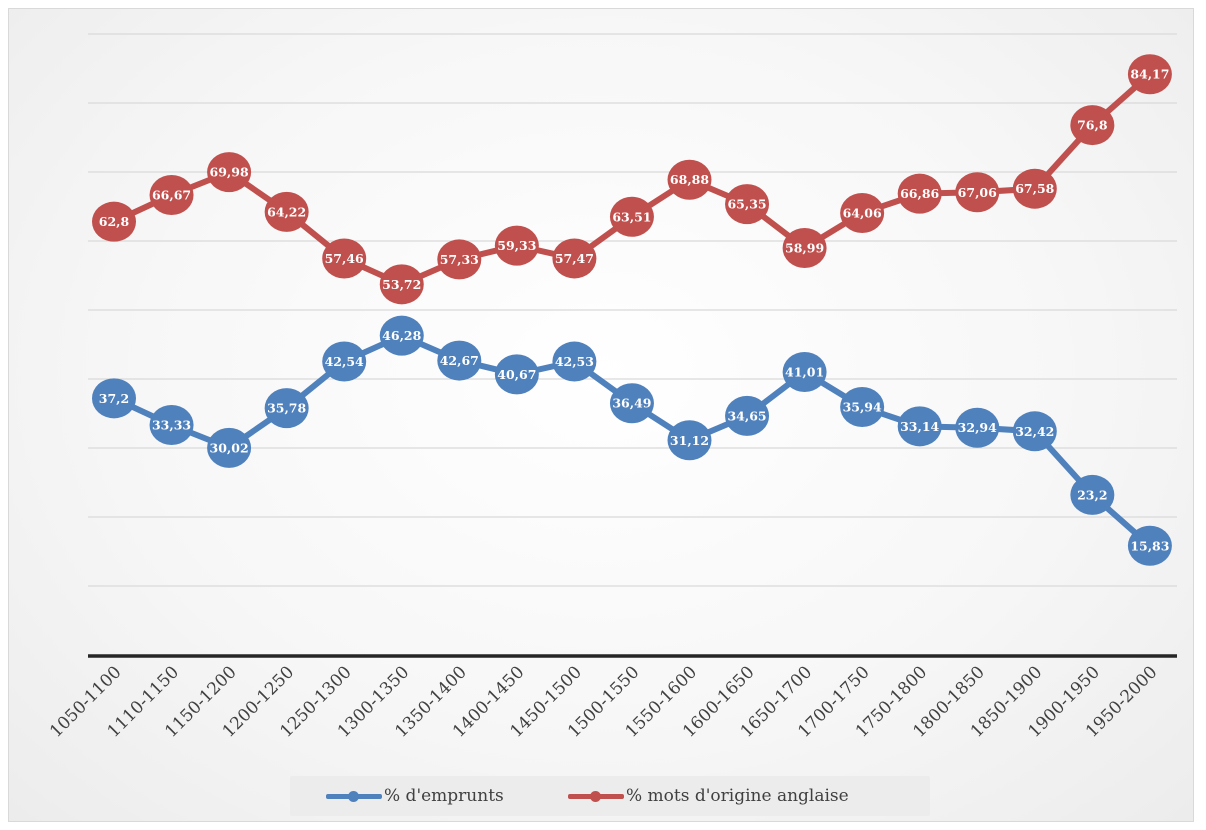 The width and height of the screenshot is (1206, 830). I want to click on data-label: 41,01, so click(804, 372).